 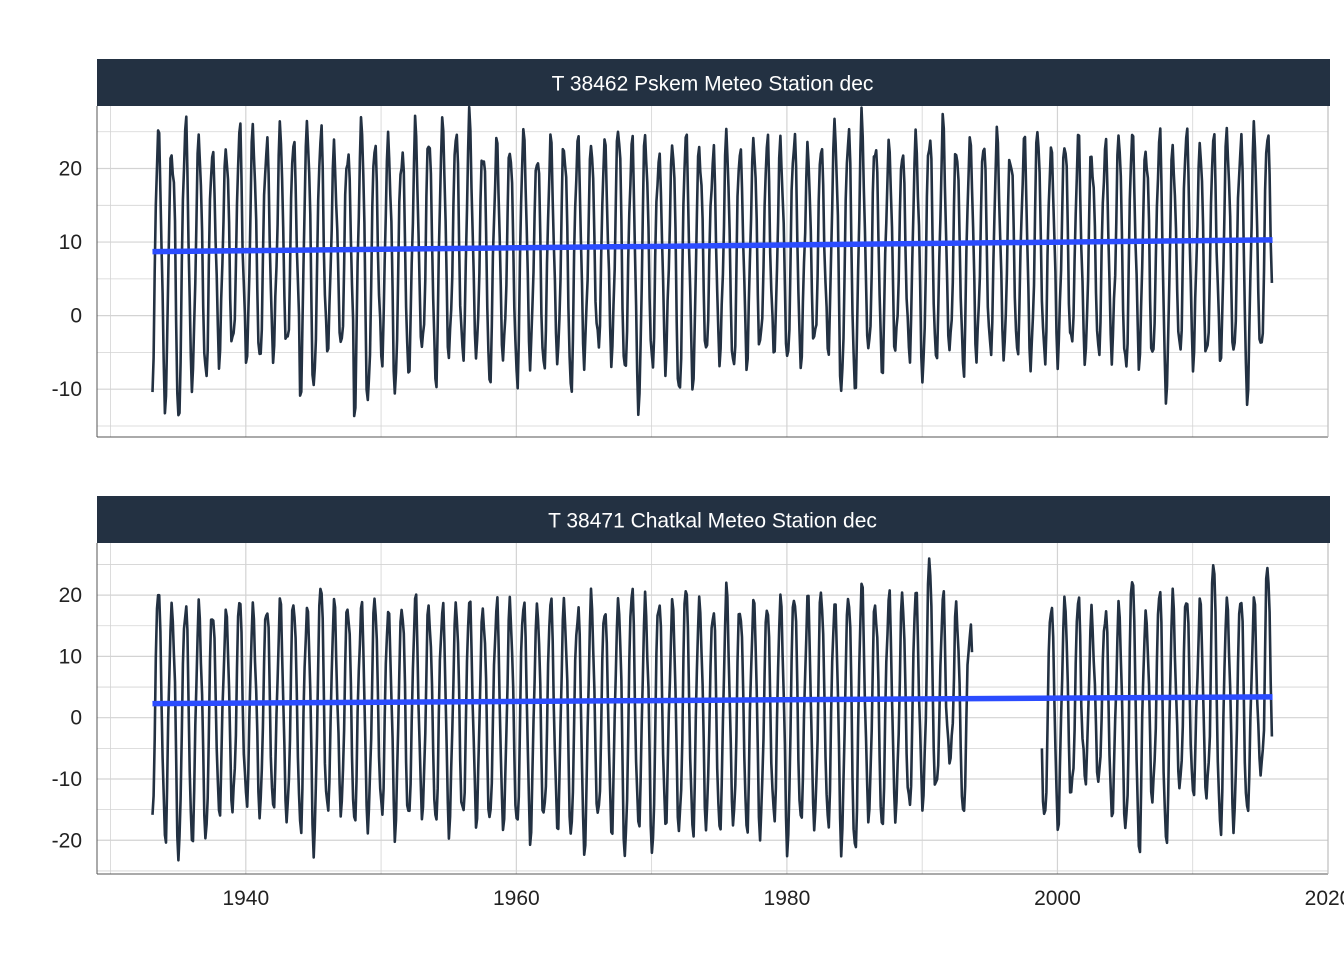 I want to click on x-tick-label: 1960, so click(x=516, y=898).